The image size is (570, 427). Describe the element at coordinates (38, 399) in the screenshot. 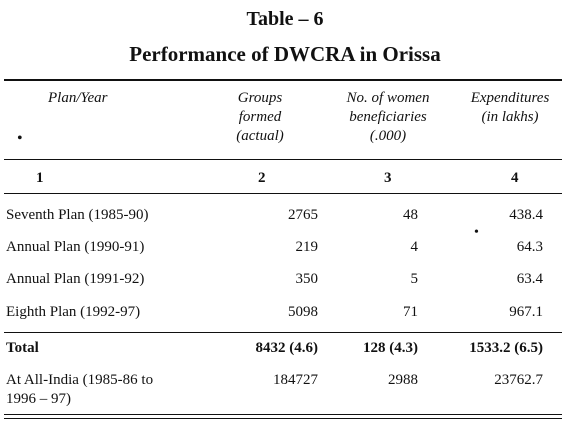

I see `all-india-label-line2: 1996 – 97)` at that location.